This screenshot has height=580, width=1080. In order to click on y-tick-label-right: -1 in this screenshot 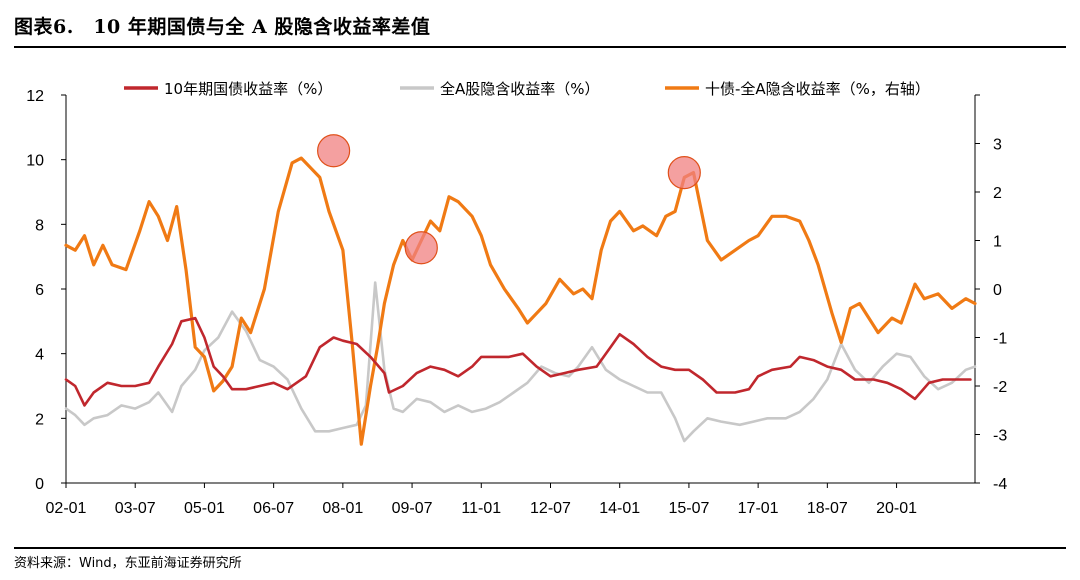, I will do `click(1000, 339)`.